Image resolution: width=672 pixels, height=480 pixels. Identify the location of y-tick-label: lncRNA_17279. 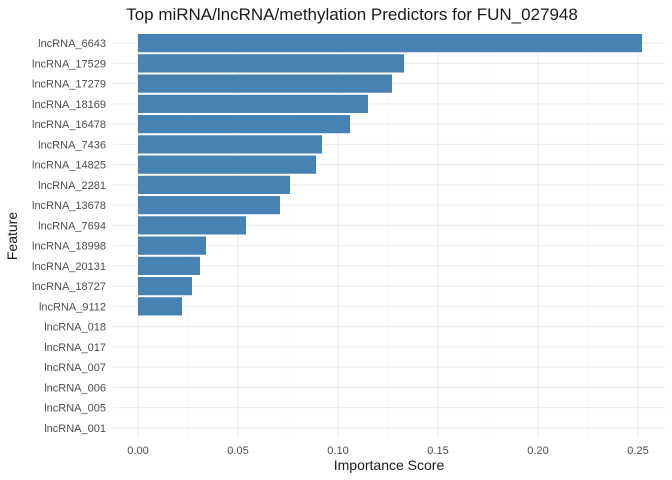
(69, 85).